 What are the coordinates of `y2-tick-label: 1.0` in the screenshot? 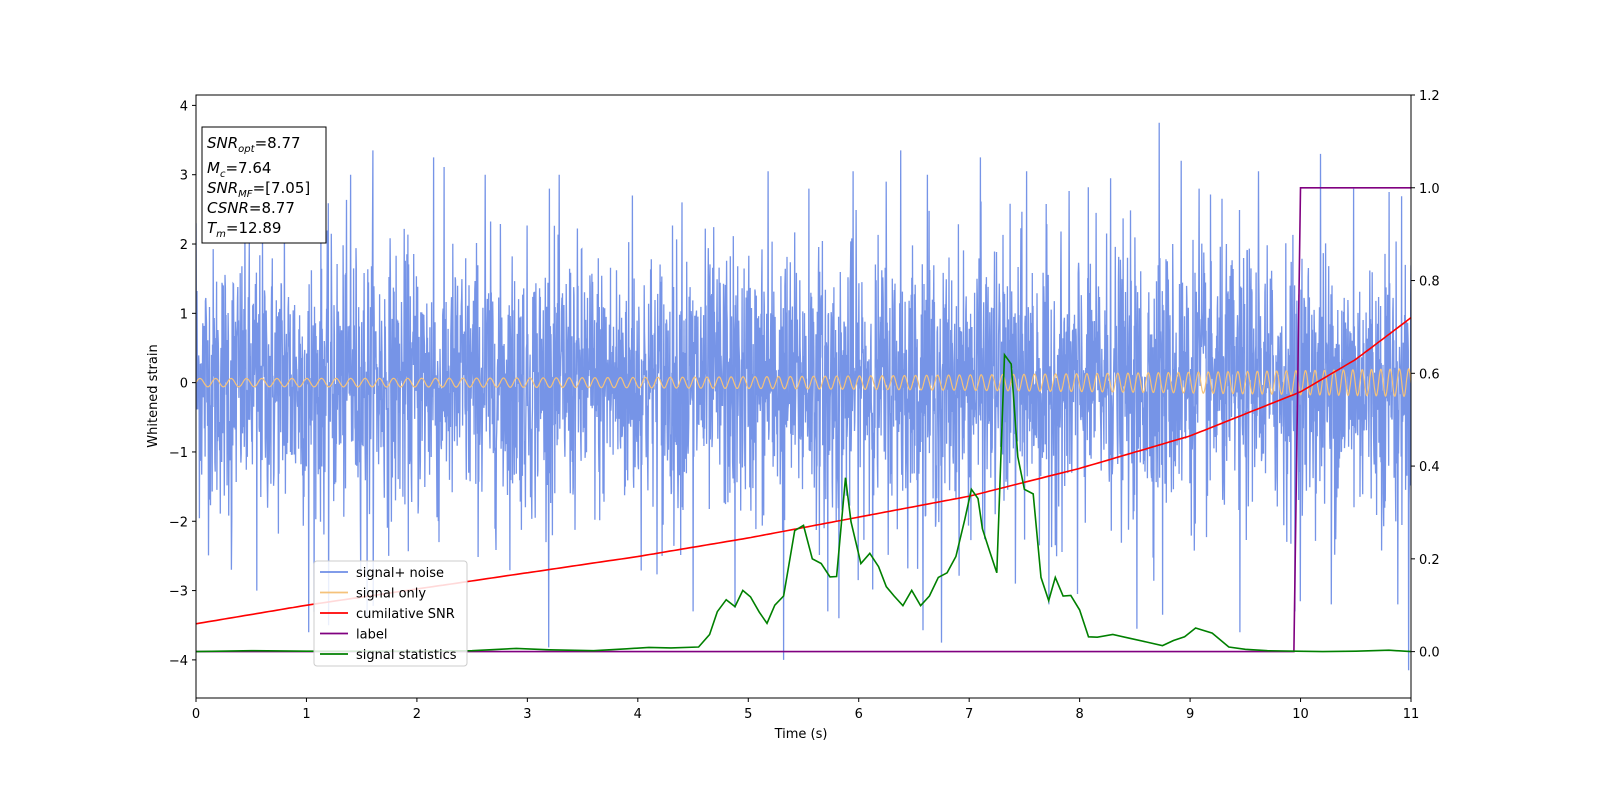 It's located at (1429, 189).